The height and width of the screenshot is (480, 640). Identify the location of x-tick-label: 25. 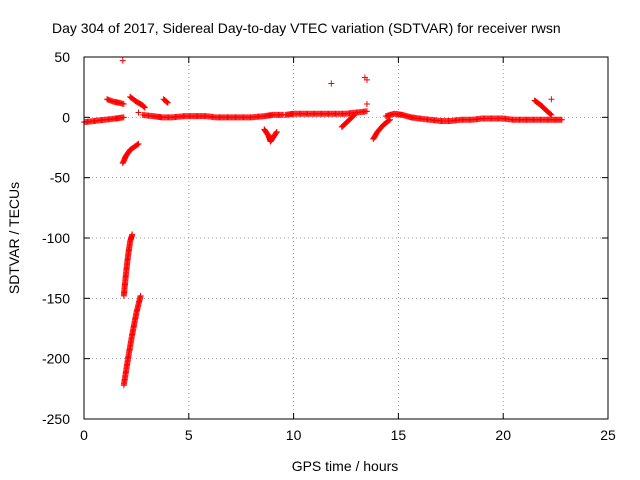
(608, 435).